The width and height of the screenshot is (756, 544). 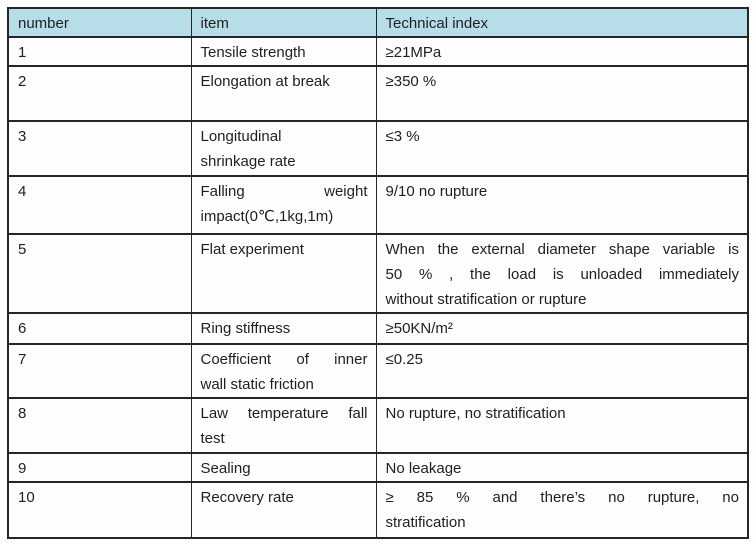 What do you see at coordinates (99, 467) in the screenshot?
I see `cell-number: 9` at bounding box center [99, 467].